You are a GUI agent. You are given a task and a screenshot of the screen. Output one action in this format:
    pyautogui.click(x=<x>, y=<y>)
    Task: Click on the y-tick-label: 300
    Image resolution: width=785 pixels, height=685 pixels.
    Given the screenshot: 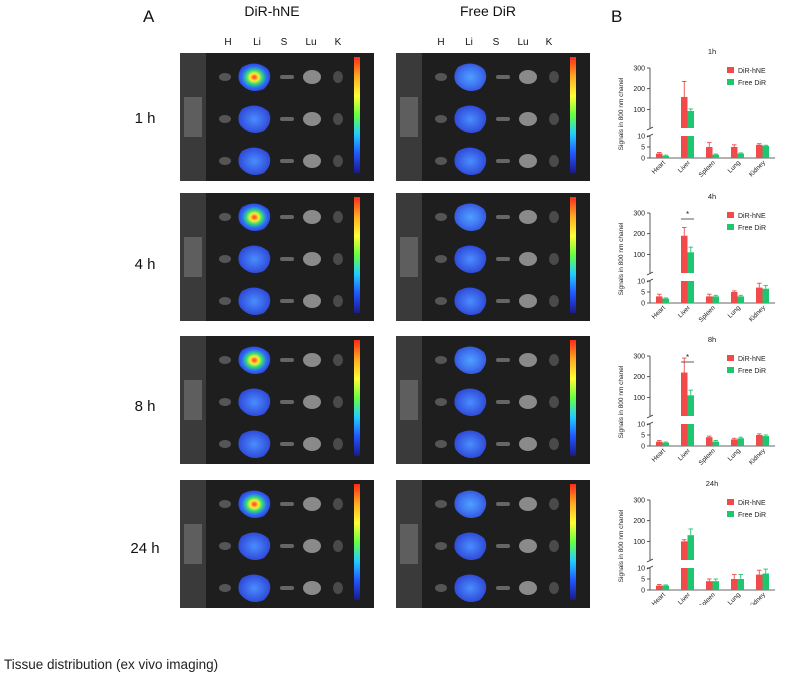 What is the action you would take?
    pyautogui.click(x=639, y=69)
    